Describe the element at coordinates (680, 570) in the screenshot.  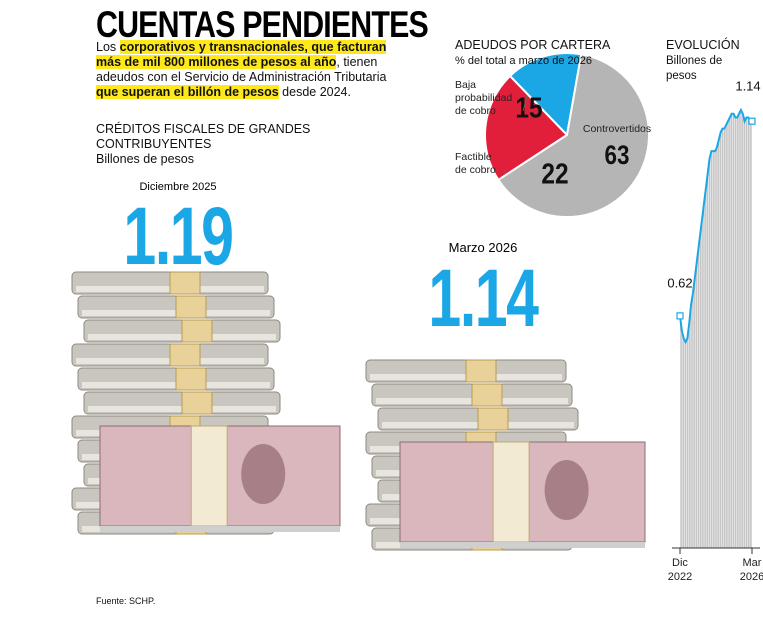
I see `x-tick-label: Dic 2022` at that location.